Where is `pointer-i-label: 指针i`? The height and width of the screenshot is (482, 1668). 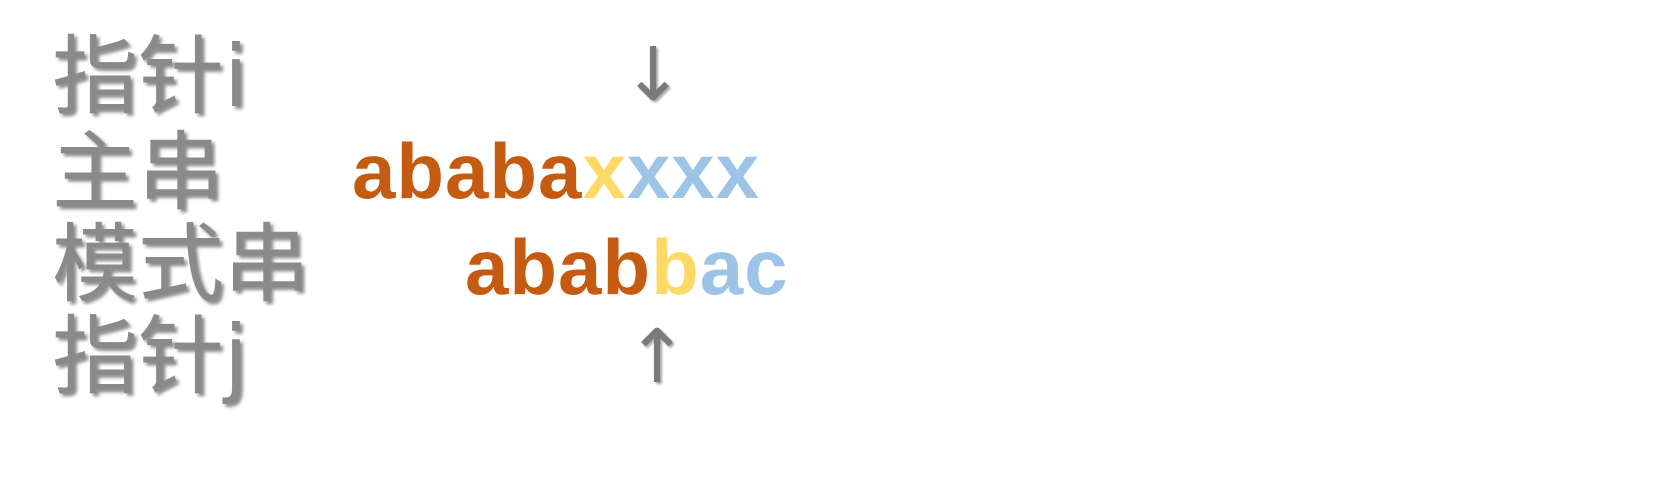 pointer-i-label: 指针i is located at coordinates (150, 77).